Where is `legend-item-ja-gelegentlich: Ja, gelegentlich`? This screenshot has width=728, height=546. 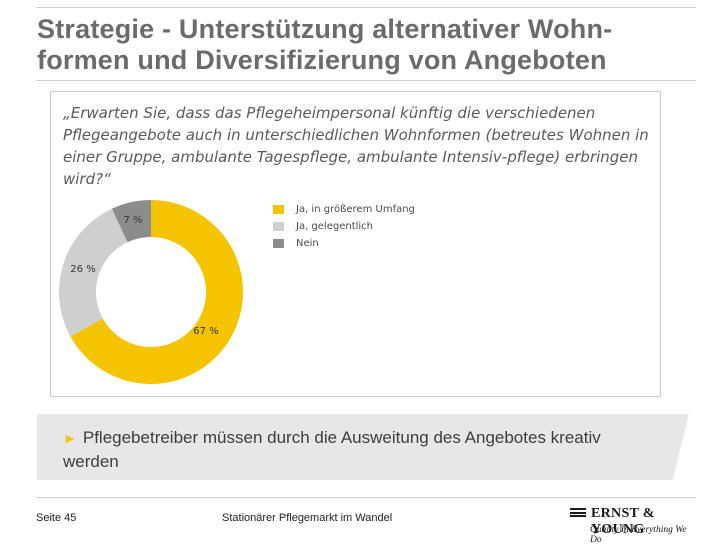
legend-item-ja-gelegentlich: Ja, gelegentlich is located at coordinates (344, 226).